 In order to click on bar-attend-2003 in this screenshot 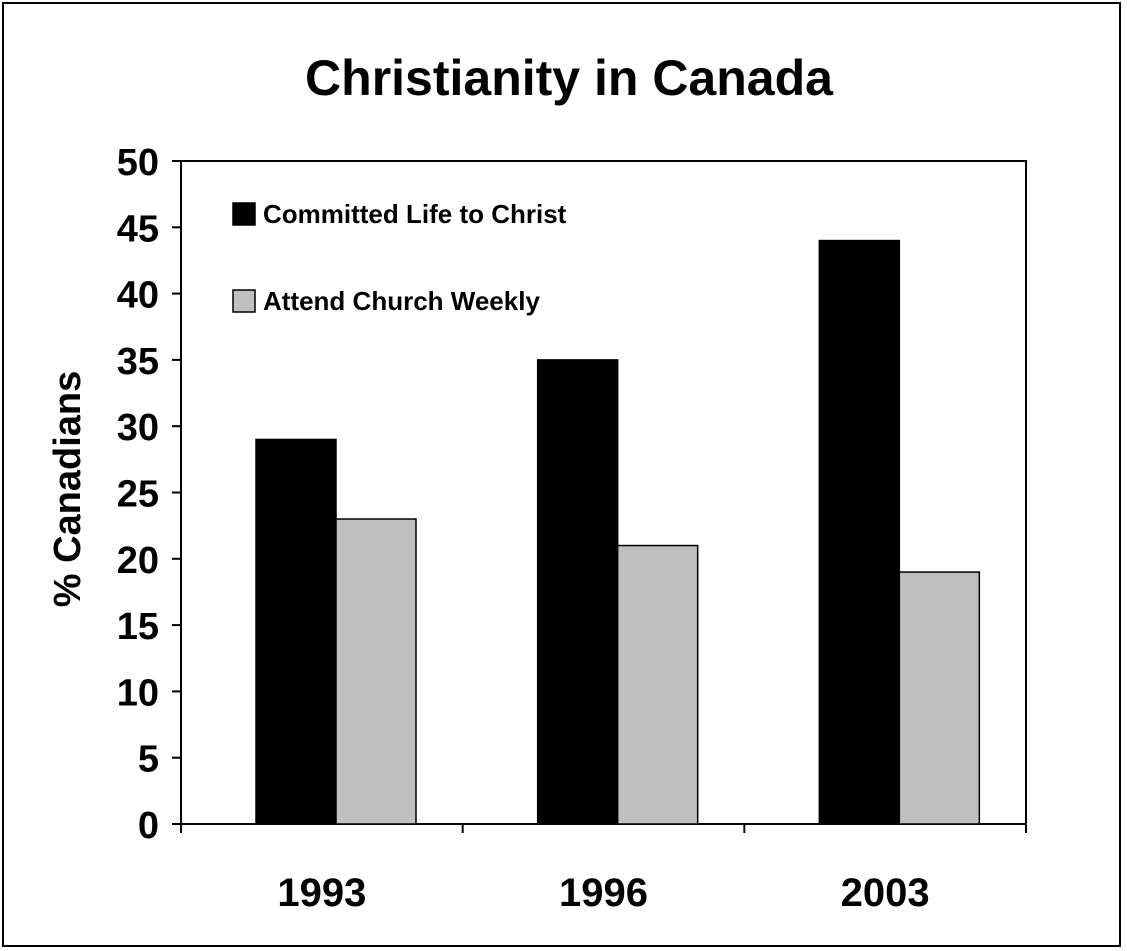, I will do `click(939, 698)`.